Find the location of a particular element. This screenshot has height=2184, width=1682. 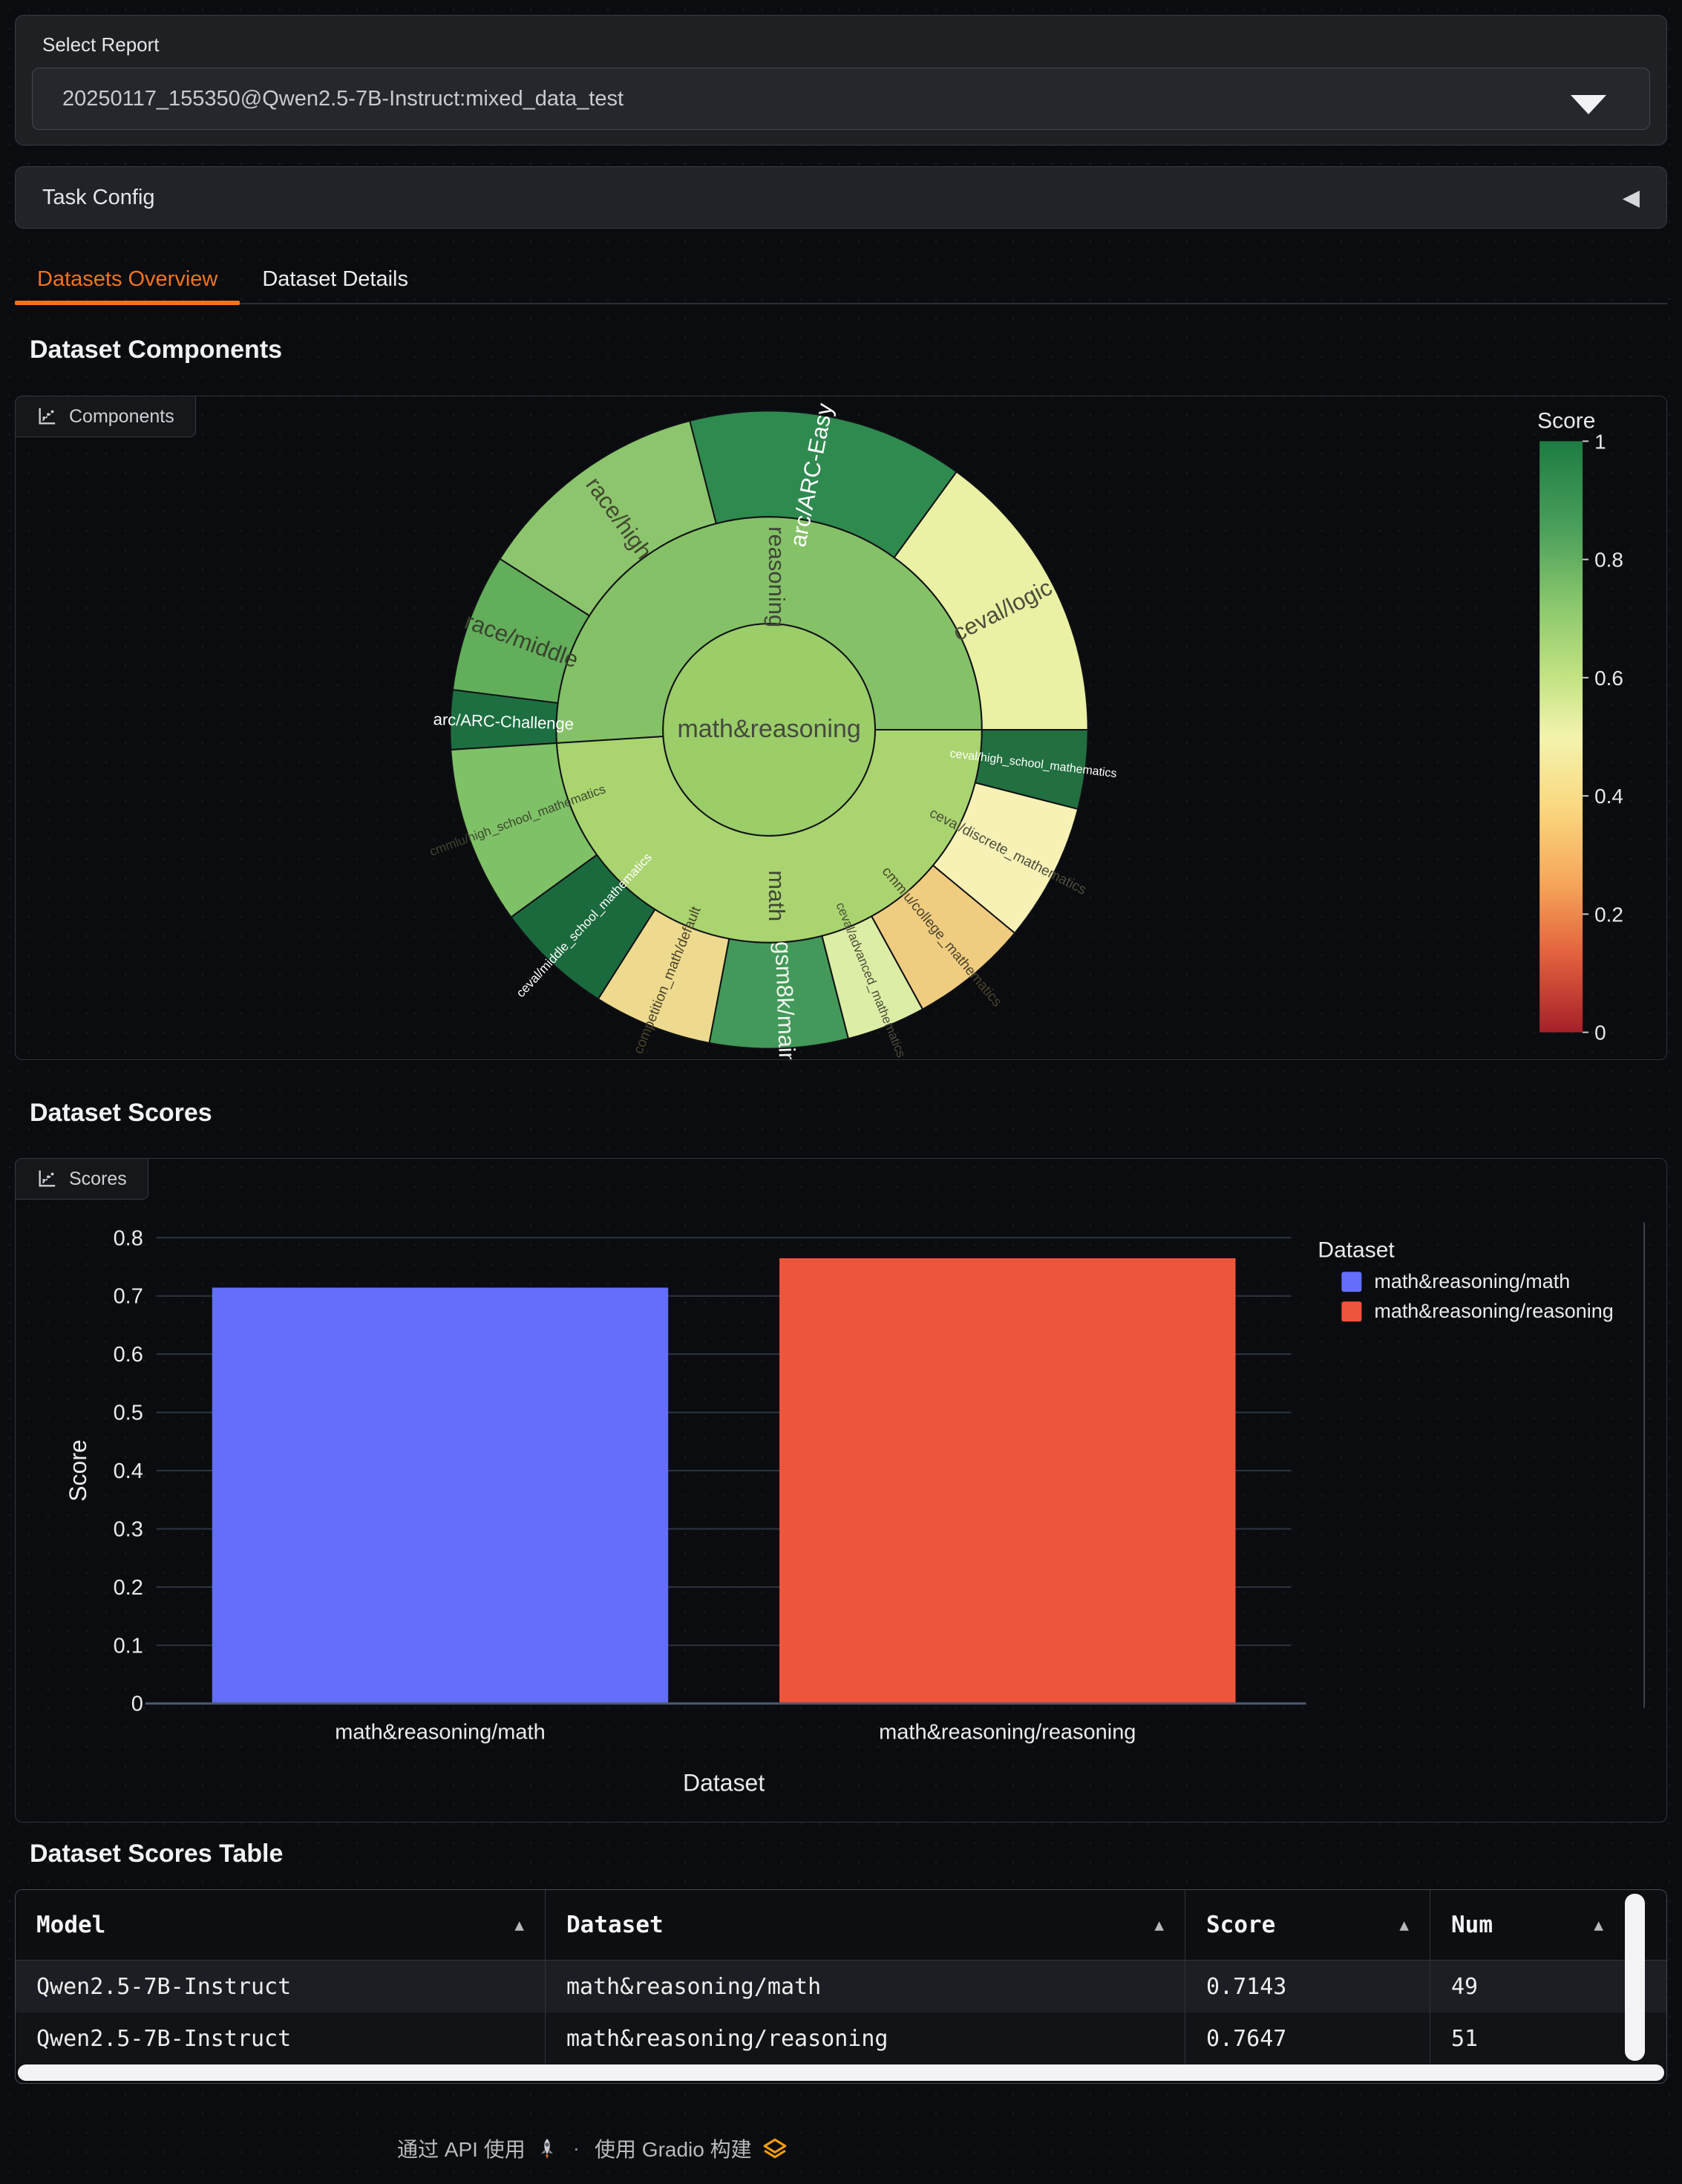

colorbar-title: Score is located at coordinates (1566, 420).